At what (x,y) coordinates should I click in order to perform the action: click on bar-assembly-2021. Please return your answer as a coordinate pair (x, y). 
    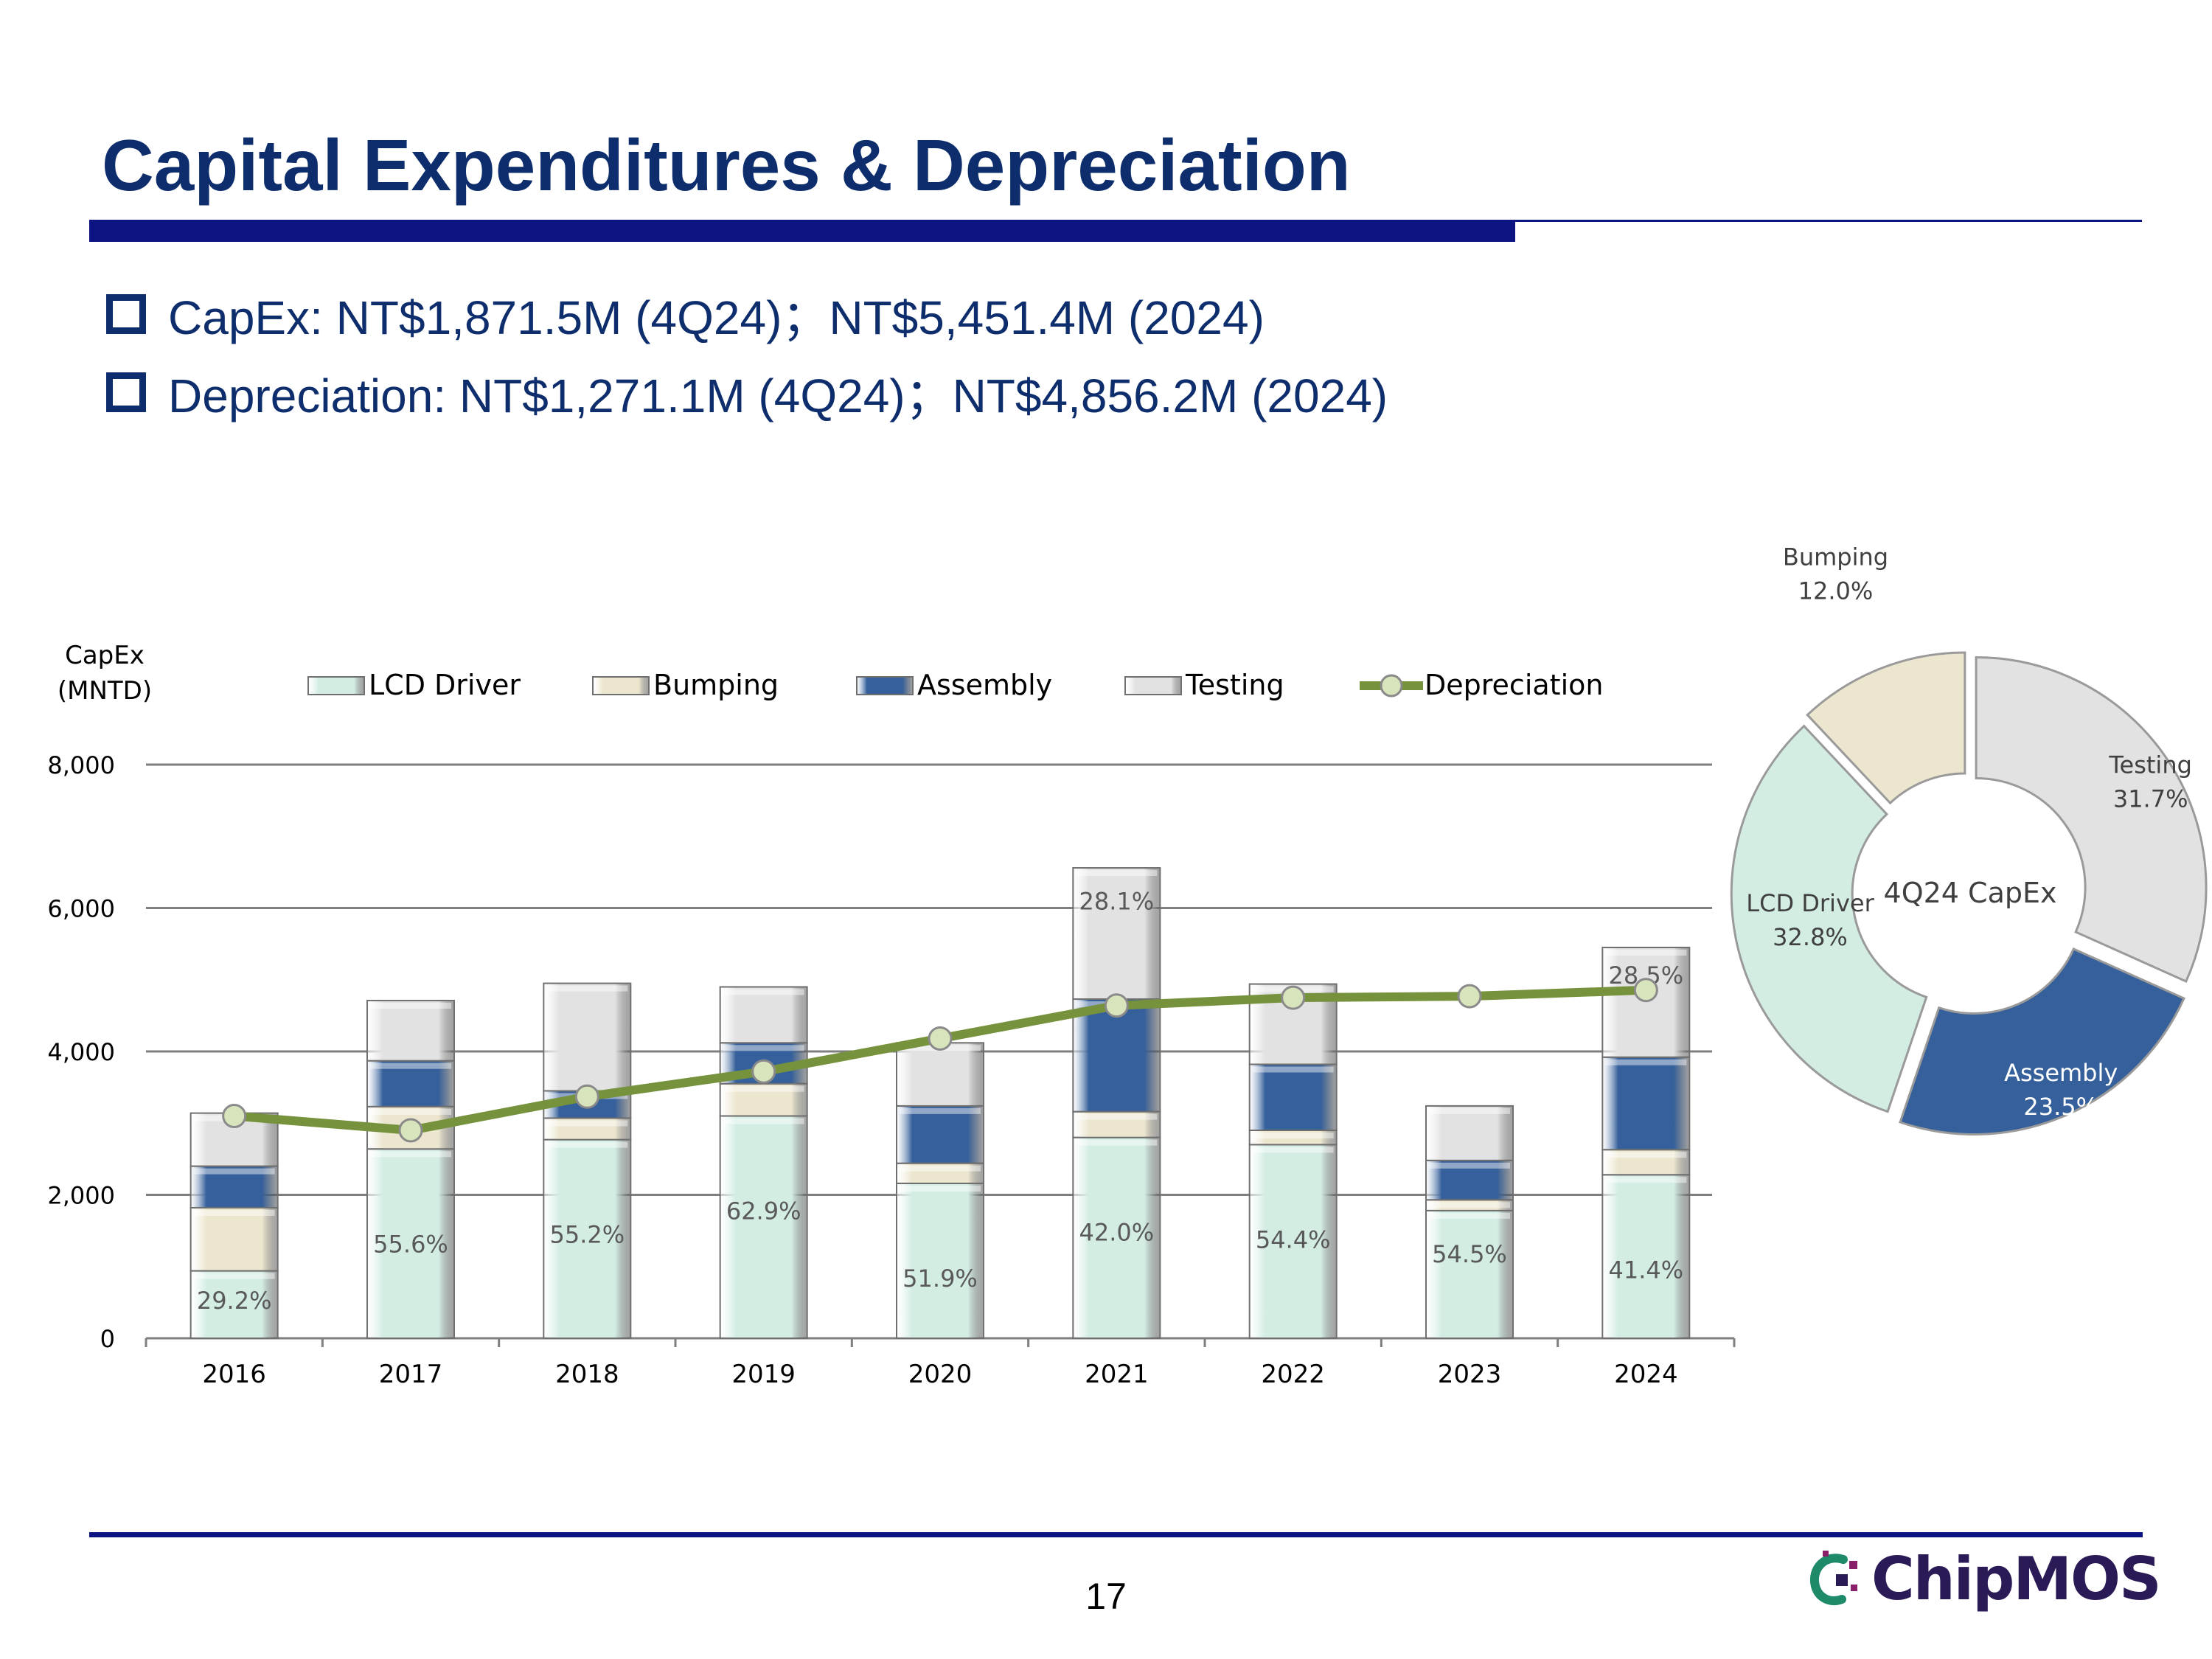
    Looking at the image, I should click on (1116, 1055).